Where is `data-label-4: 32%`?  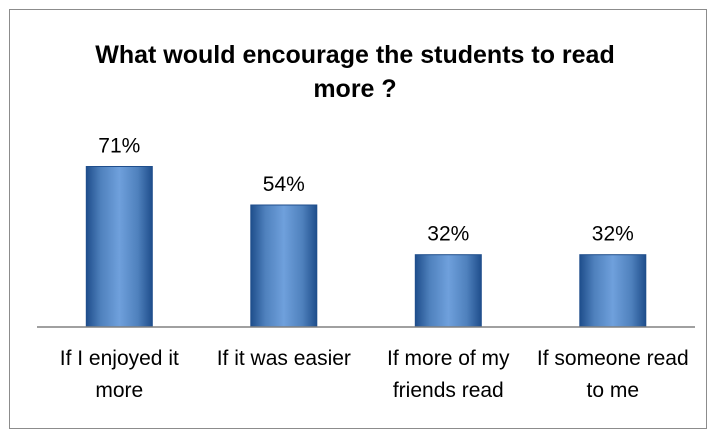
data-label-4: 32% is located at coordinates (613, 234).